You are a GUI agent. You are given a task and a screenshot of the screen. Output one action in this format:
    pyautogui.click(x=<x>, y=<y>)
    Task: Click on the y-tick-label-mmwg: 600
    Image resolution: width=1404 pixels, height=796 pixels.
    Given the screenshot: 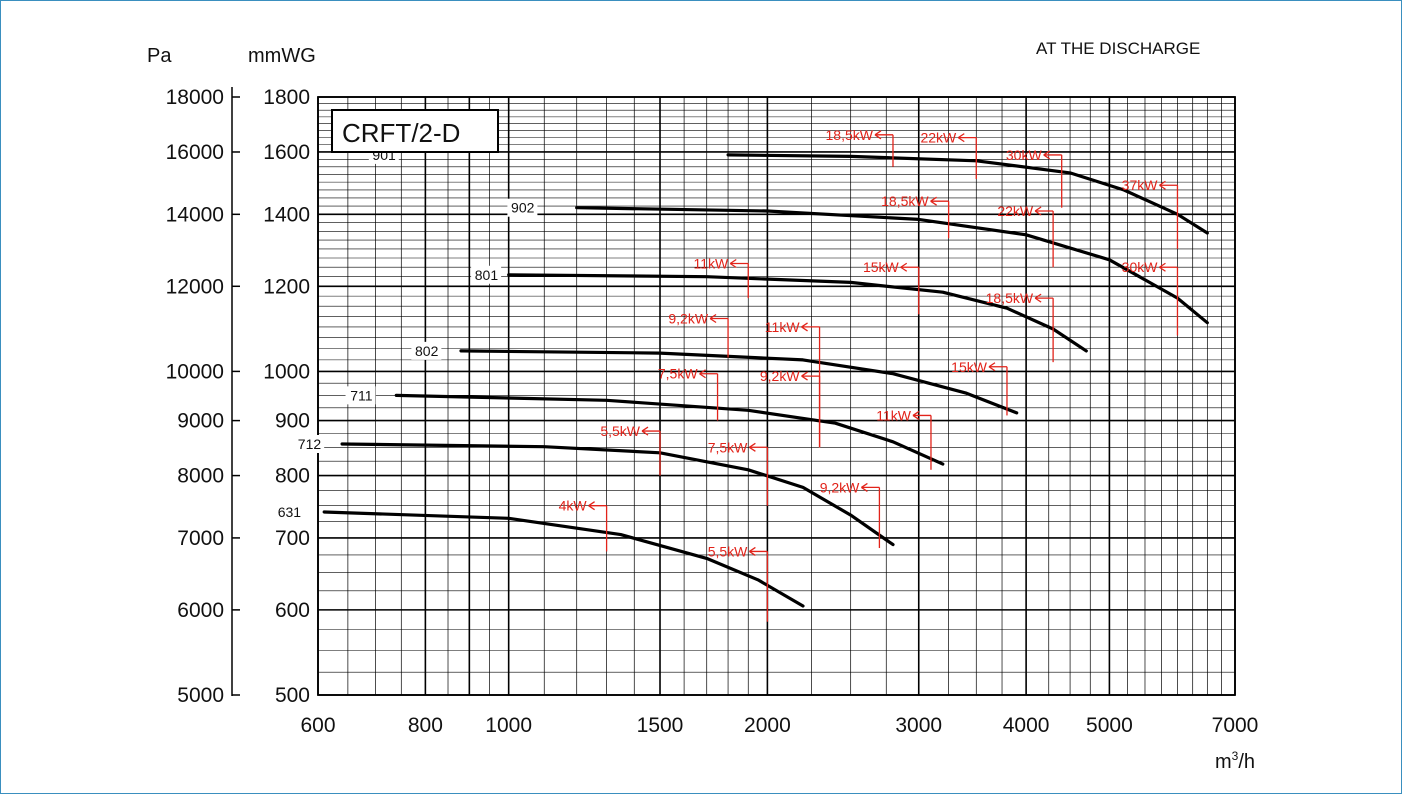 What is the action you would take?
    pyautogui.click(x=292, y=610)
    